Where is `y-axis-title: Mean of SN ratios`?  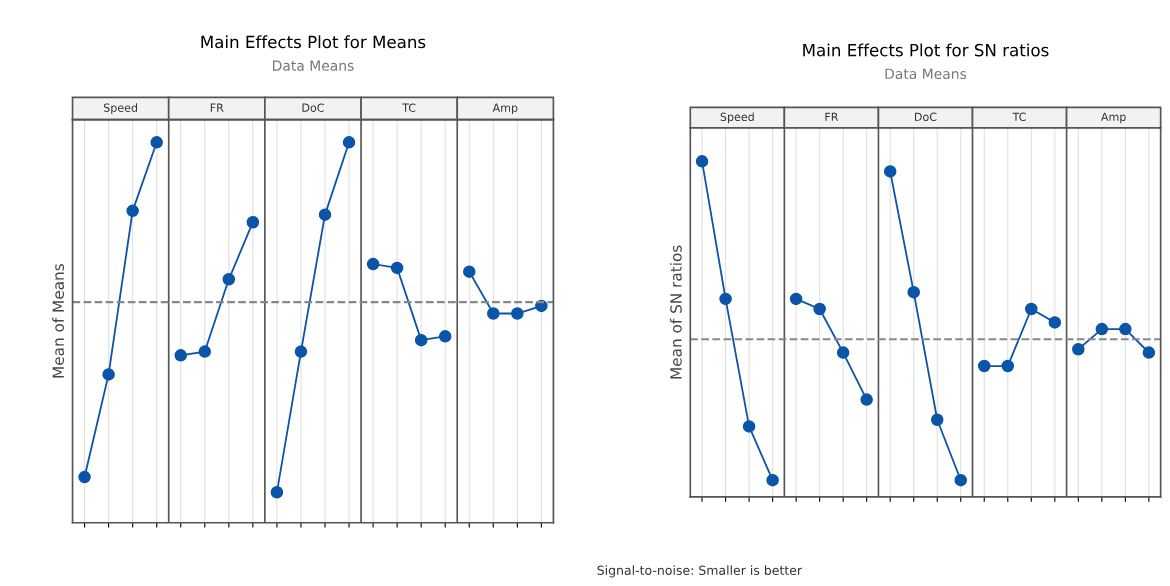 y-axis-title: Mean of SN ratios is located at coordinates (675, 312).